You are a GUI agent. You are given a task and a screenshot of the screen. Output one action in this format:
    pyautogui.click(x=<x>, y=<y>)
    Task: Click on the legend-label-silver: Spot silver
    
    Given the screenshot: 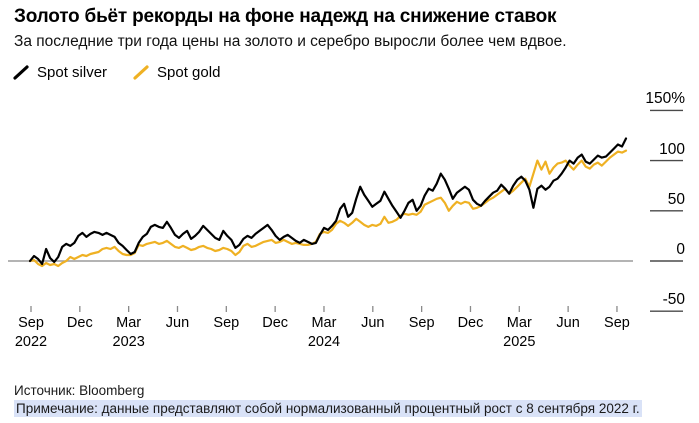 What is the action you would take?
    pyautogui.click(x=72, y=72)
    